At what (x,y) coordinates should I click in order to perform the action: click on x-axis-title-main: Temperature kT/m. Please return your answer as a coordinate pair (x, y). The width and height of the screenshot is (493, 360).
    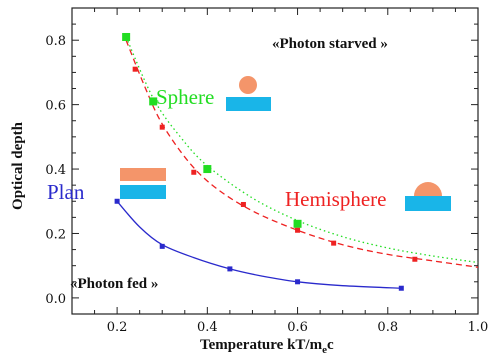
    Looking at the image, I should click on (261, 345).